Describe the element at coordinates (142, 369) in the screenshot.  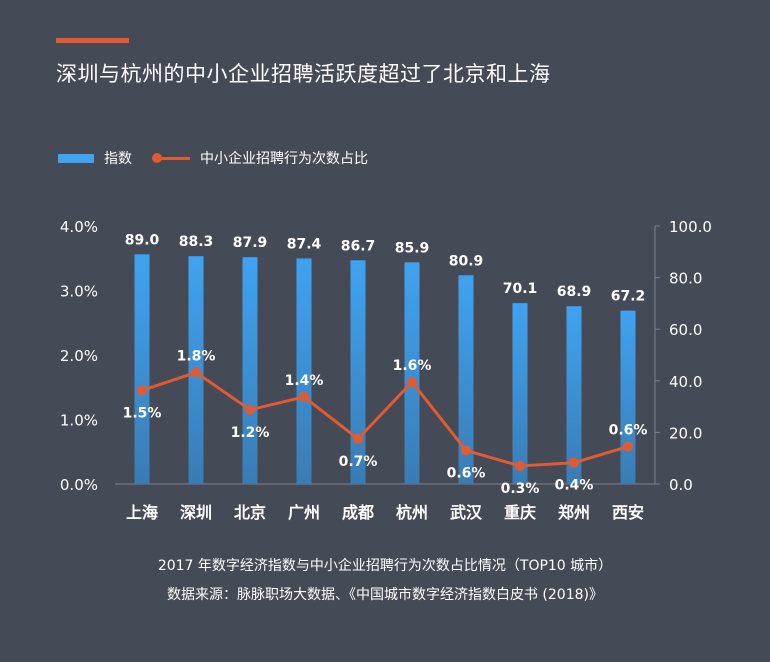
I see `bar-上海` at that location.